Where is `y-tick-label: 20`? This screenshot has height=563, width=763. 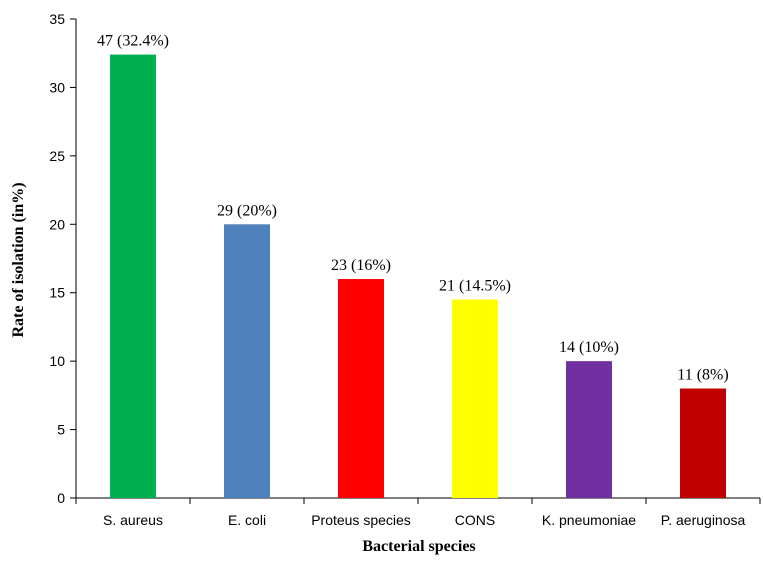
y-tick-label: 20 is located at coordinates (57, 224).